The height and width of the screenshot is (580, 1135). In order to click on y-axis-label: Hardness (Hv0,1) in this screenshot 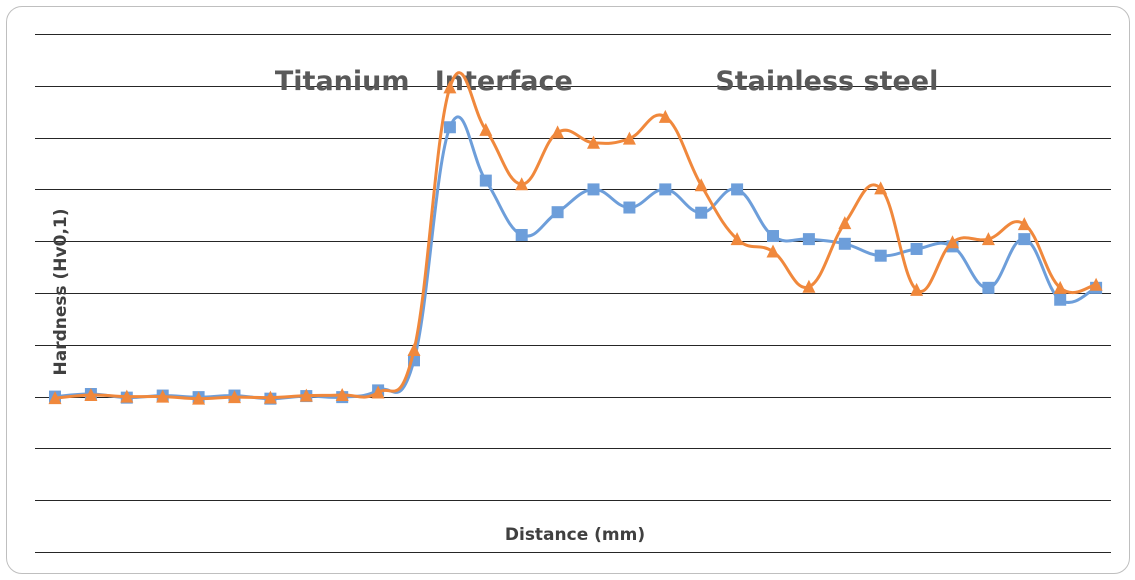, I will do `click(61, 291)`.